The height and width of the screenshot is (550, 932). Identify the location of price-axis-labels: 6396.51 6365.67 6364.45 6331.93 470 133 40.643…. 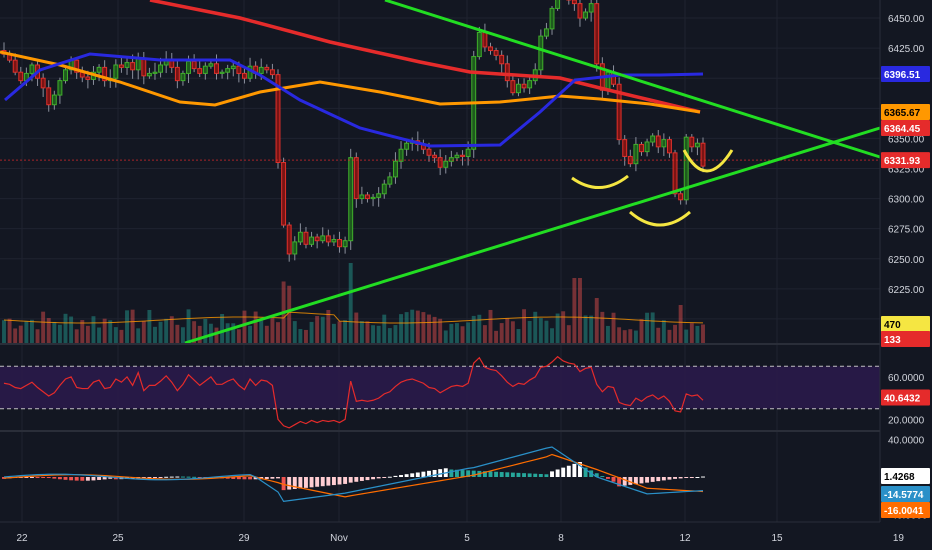
(905, 292).